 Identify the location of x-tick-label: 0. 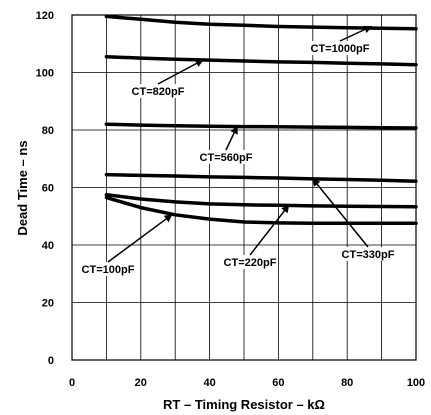
(72, 383).